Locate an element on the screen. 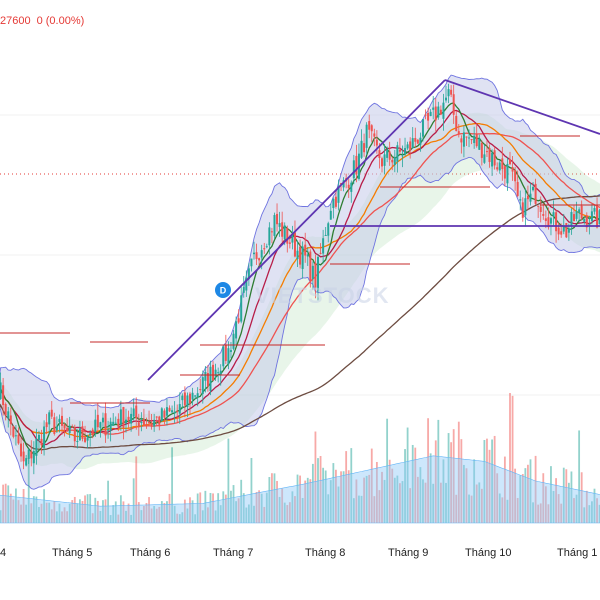 This screenshot has height=600, width=600. x-tick-label: Tháng 1 is located at coordinates (577, 553).